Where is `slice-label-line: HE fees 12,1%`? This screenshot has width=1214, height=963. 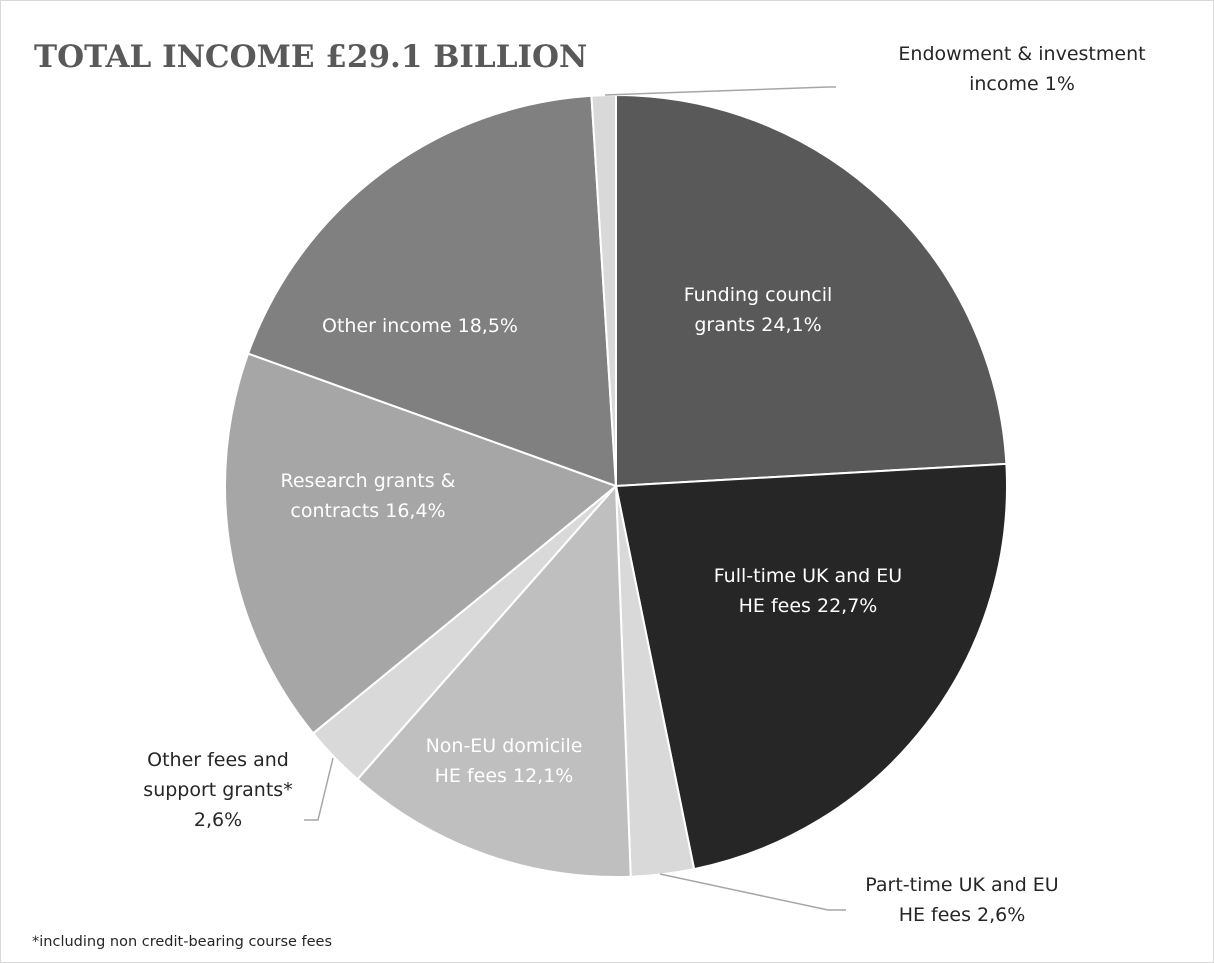 slice-label-line: HE fees 12,1% is located at coordinates (504, 776).